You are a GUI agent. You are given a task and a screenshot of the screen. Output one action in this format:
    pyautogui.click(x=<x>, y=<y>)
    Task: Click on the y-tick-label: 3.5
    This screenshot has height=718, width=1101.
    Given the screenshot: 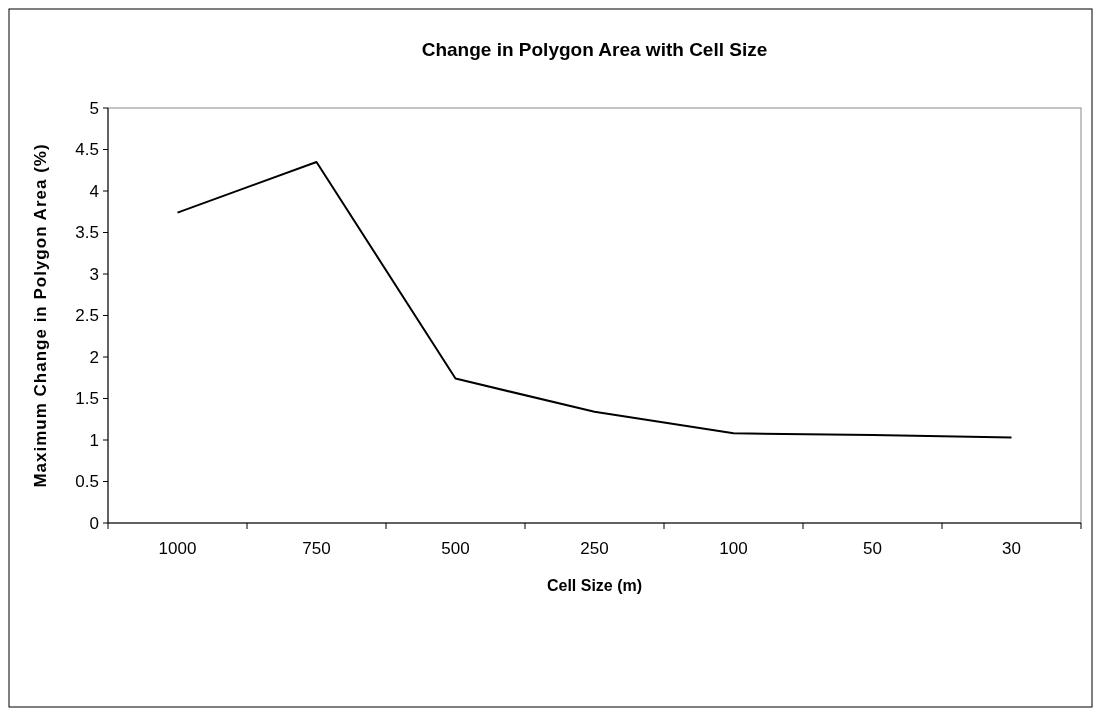 What is the action you would take?
    pyautogui.click(x=87, y=233)
    